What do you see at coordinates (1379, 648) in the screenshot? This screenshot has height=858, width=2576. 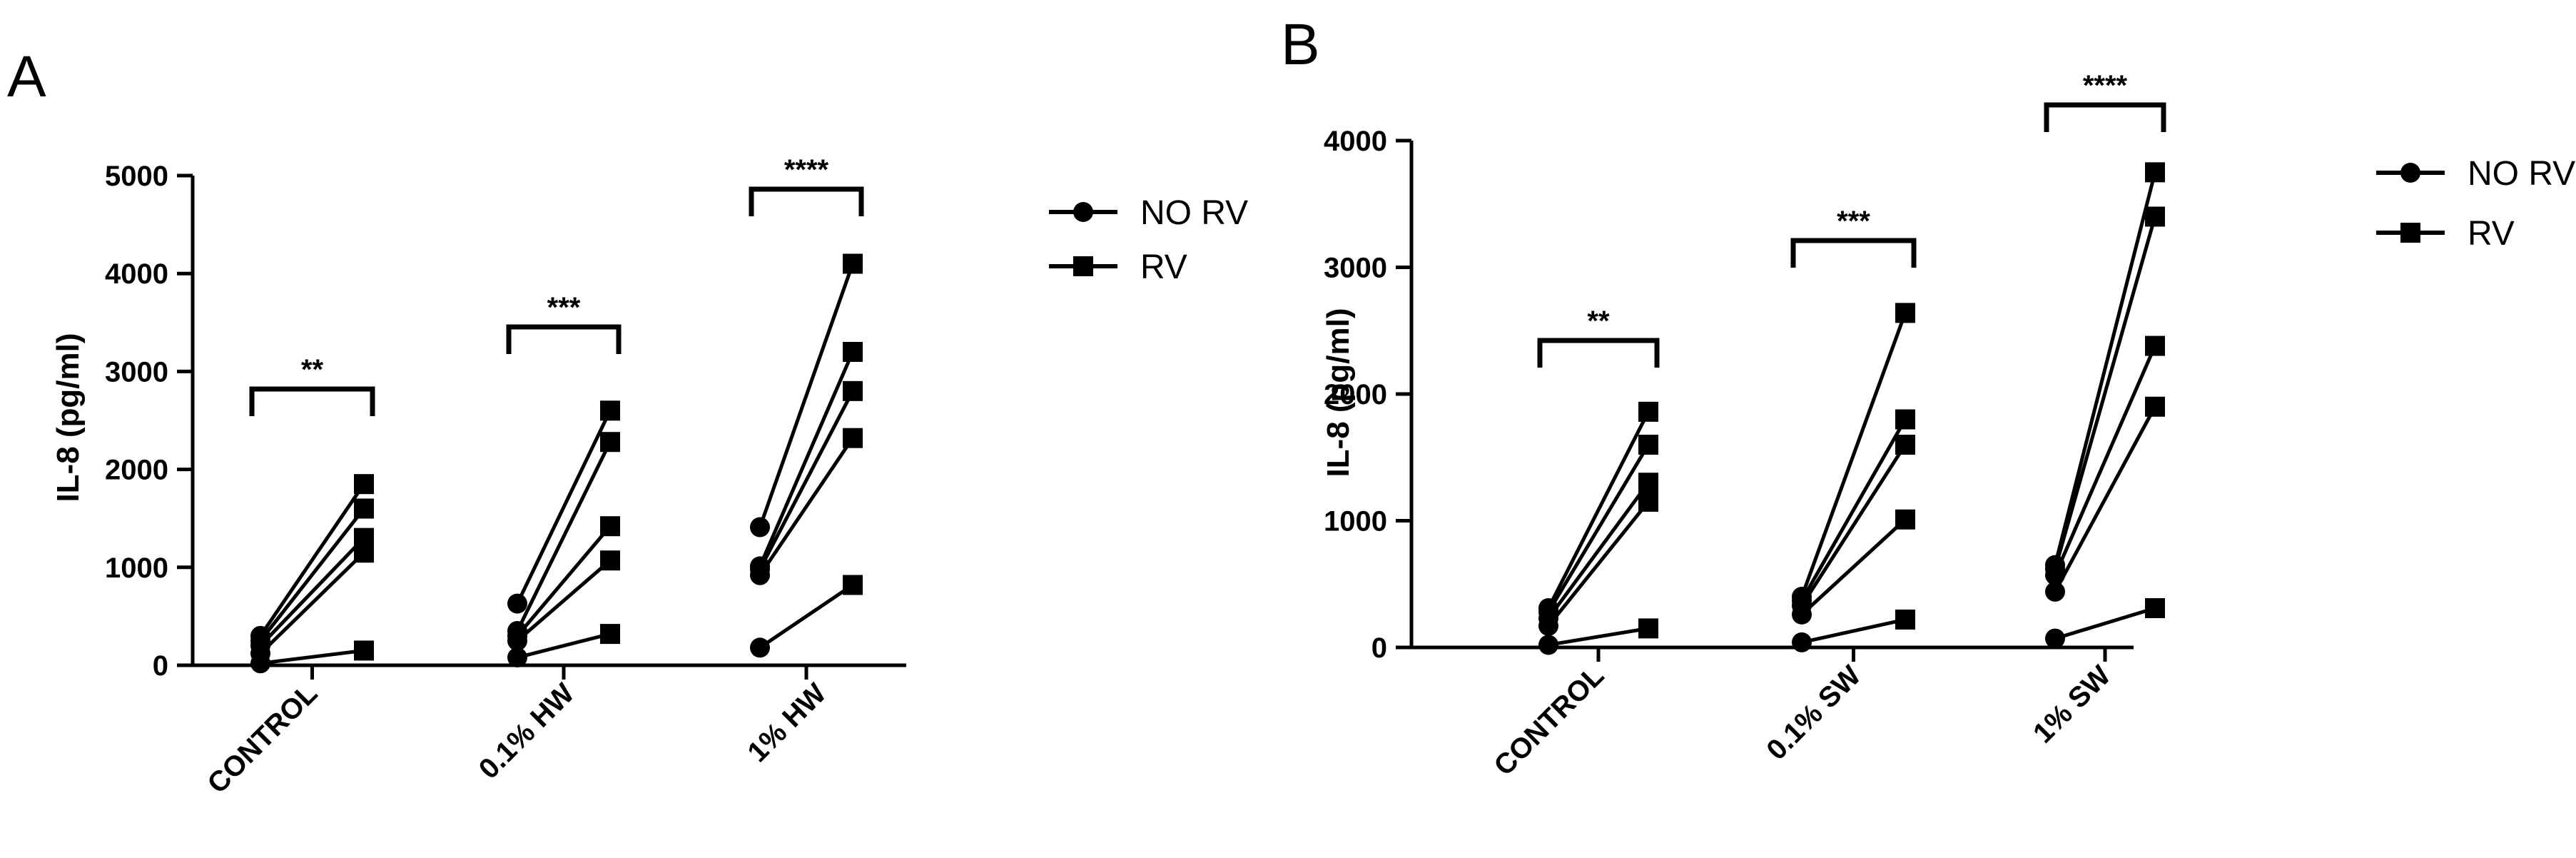 I see `y-tick-label: 0` at bounding box center [1379, 648].